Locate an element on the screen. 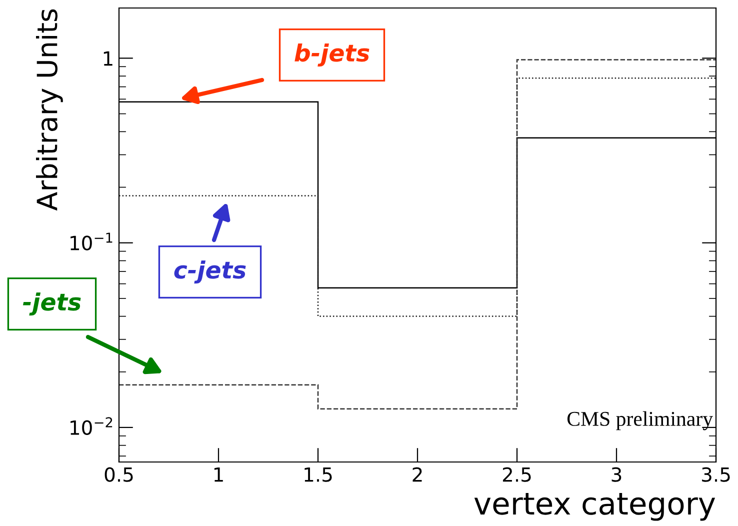 Image resolution: width=738 pixels, height=526 pixels. y-tick-label: 10$^{−2}$ is located at coordinates (91, 426).